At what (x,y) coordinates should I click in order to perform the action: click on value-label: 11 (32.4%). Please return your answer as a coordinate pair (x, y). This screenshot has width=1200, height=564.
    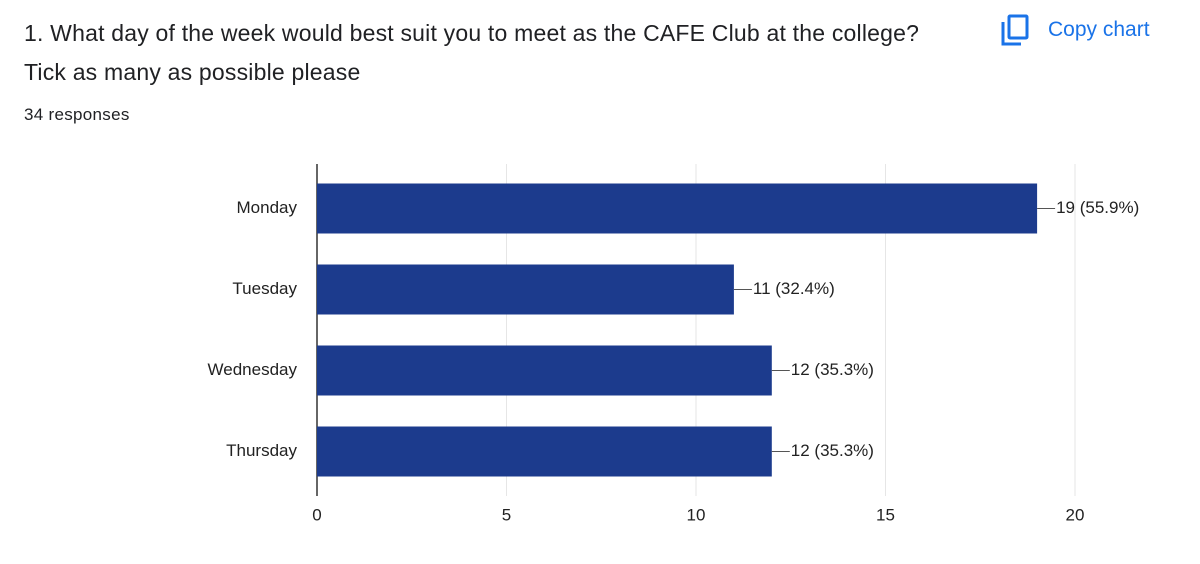
    Looking at the image, I should click on (794, 288).